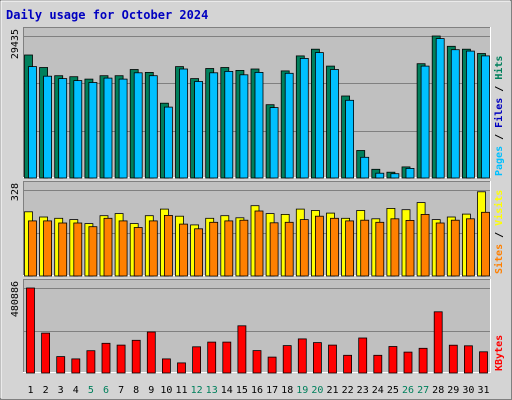 The width and height of the screenshot is (512, 400). Describe the element at coordinates (242, 390) in the screenshot. I see `day-label-15: 15` at that location.